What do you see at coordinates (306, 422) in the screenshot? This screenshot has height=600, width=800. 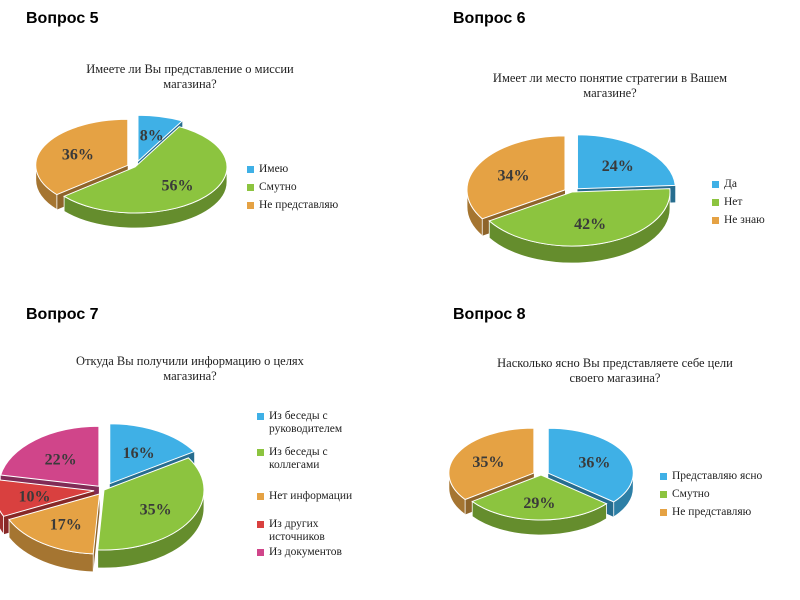 I see `legend-label: Из беседы с руководителем` at bounding box center [306, 422].